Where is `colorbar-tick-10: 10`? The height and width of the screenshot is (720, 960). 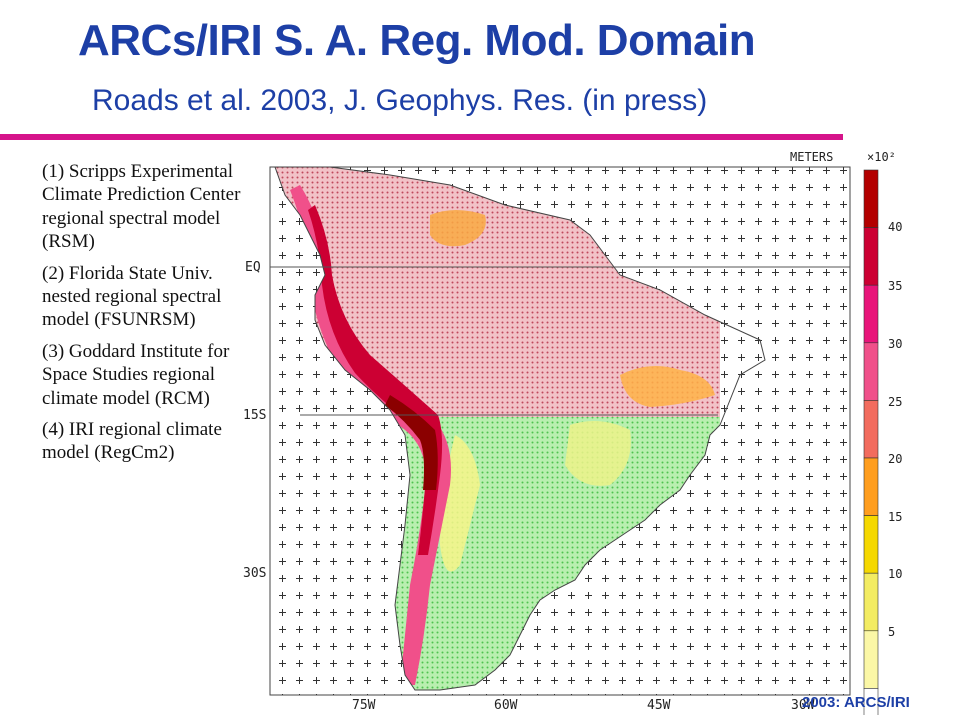 colorbar-tick-10: 10 is located at coordinates (895, 574).